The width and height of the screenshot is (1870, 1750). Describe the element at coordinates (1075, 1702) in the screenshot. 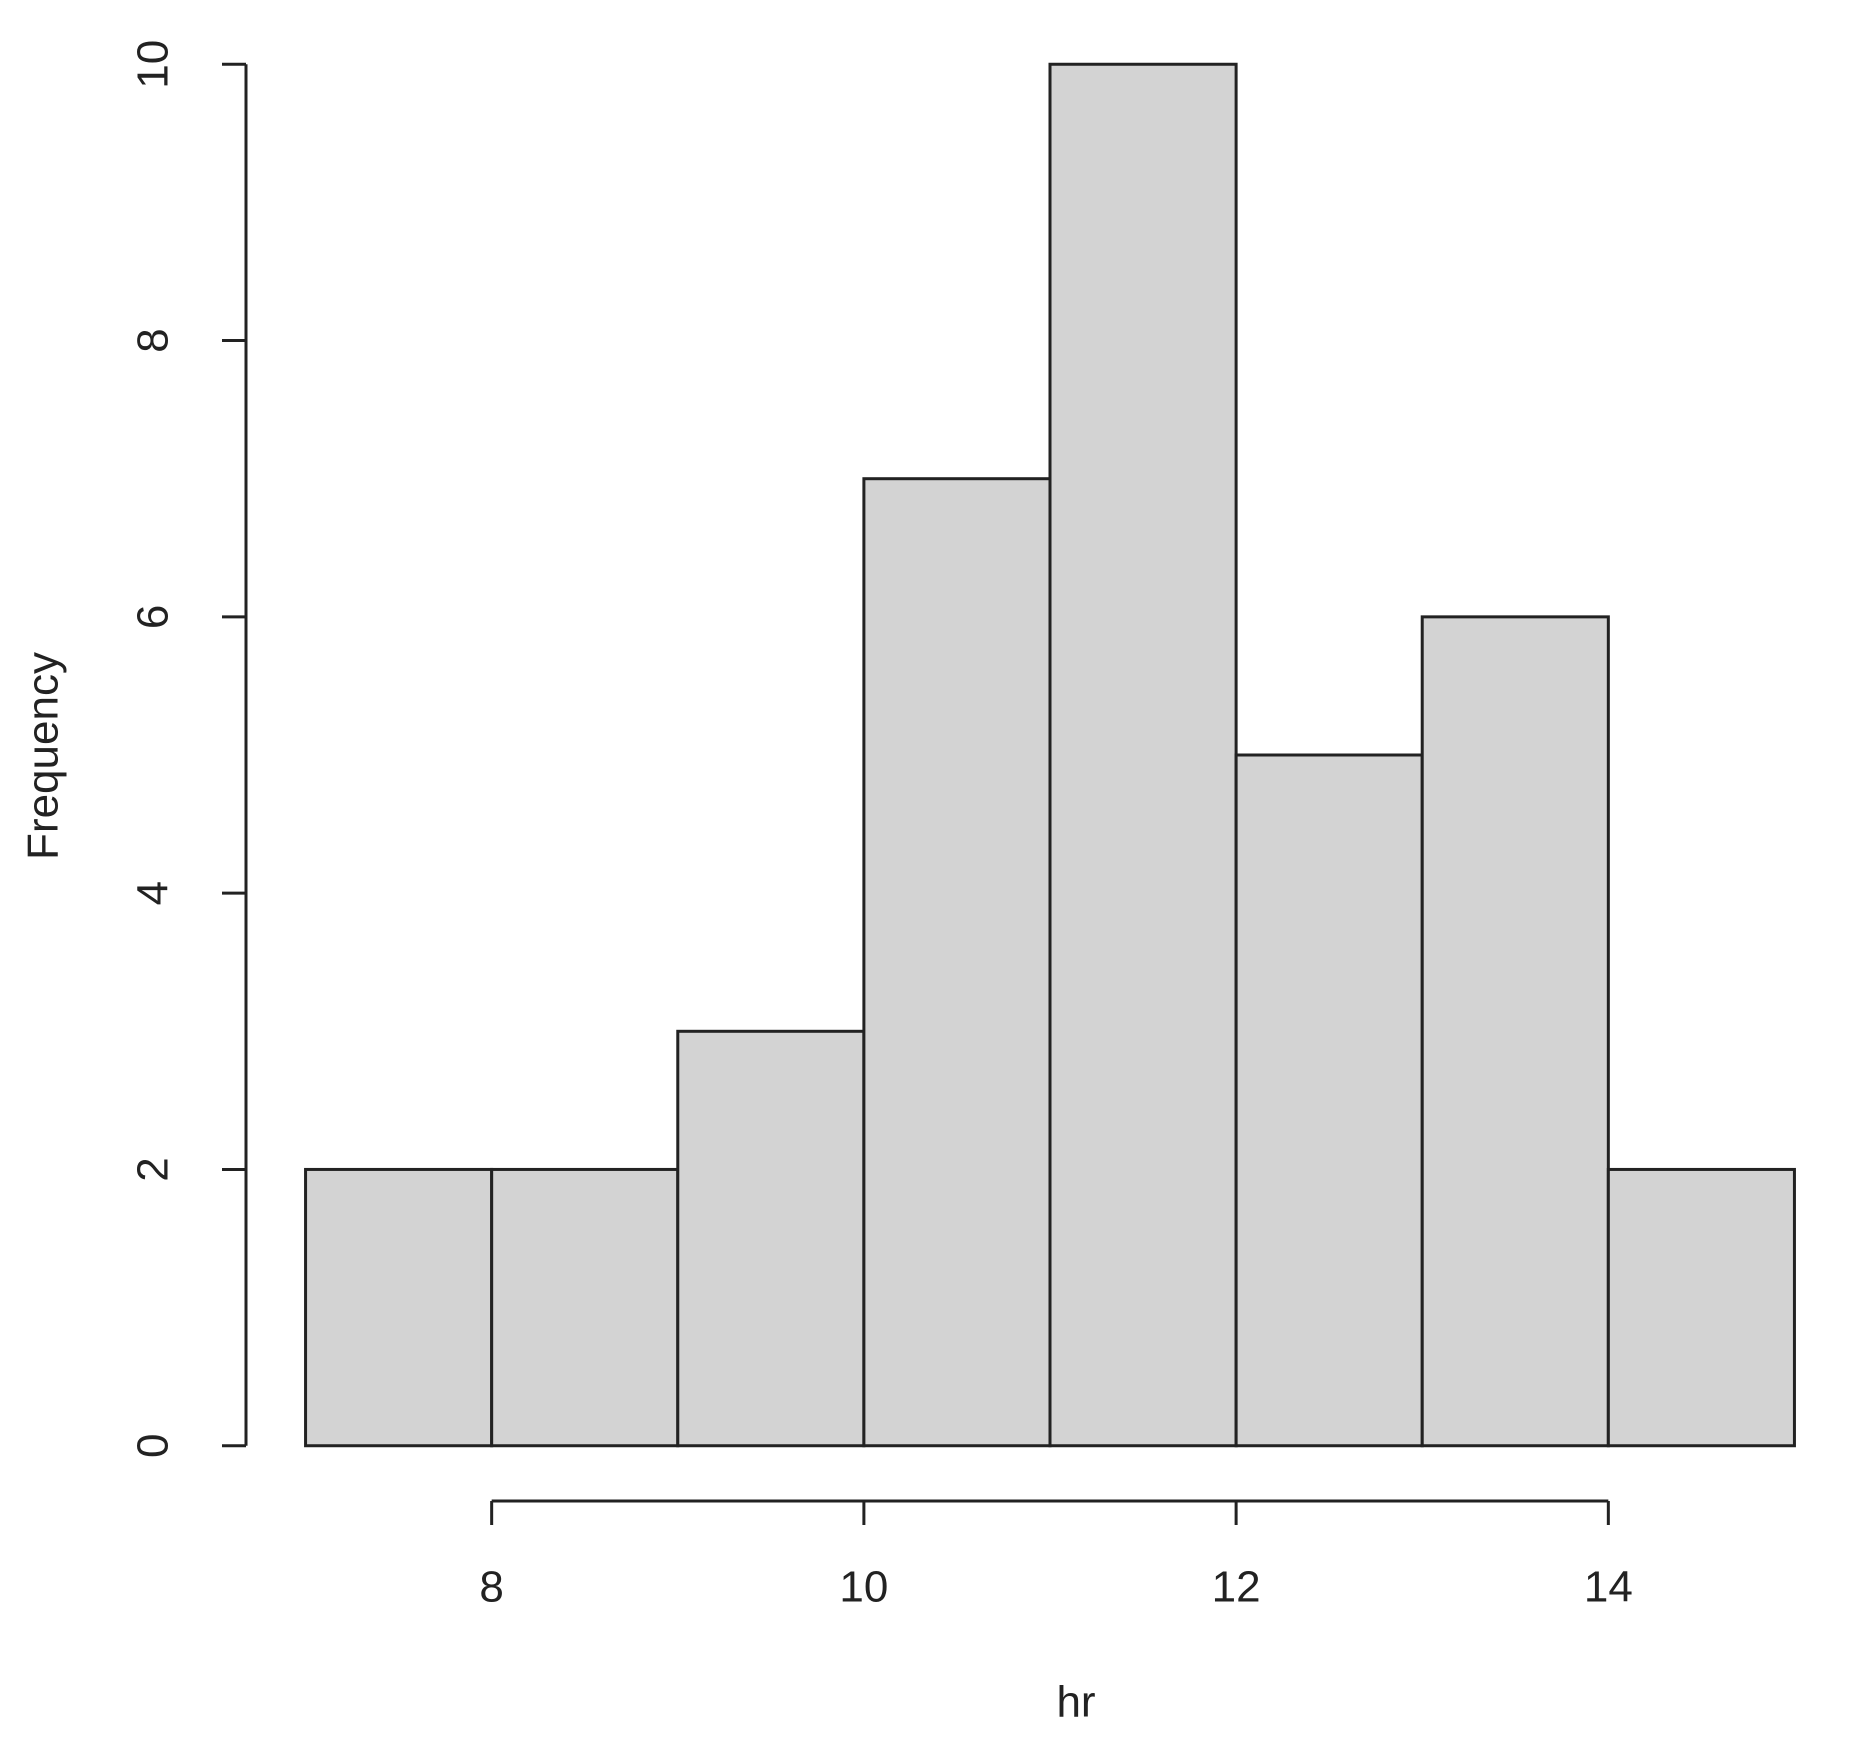

I see `x-axis-label: hr` at that location.